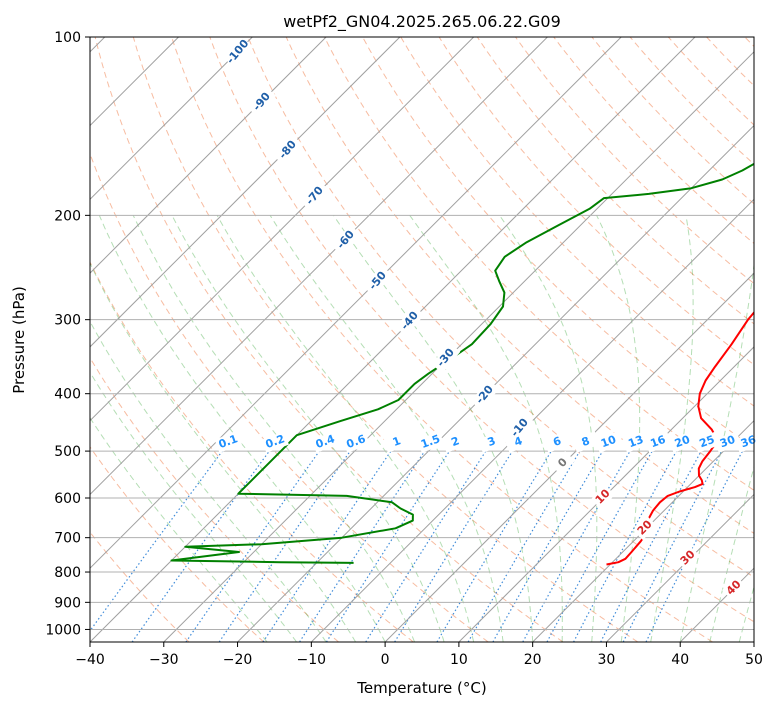 Image resolution: width=775 pixels, height=712 pixels. I want to click on chart-title: wetPf2_GN04.2025.265.06.22.G09, so click(422, 22).